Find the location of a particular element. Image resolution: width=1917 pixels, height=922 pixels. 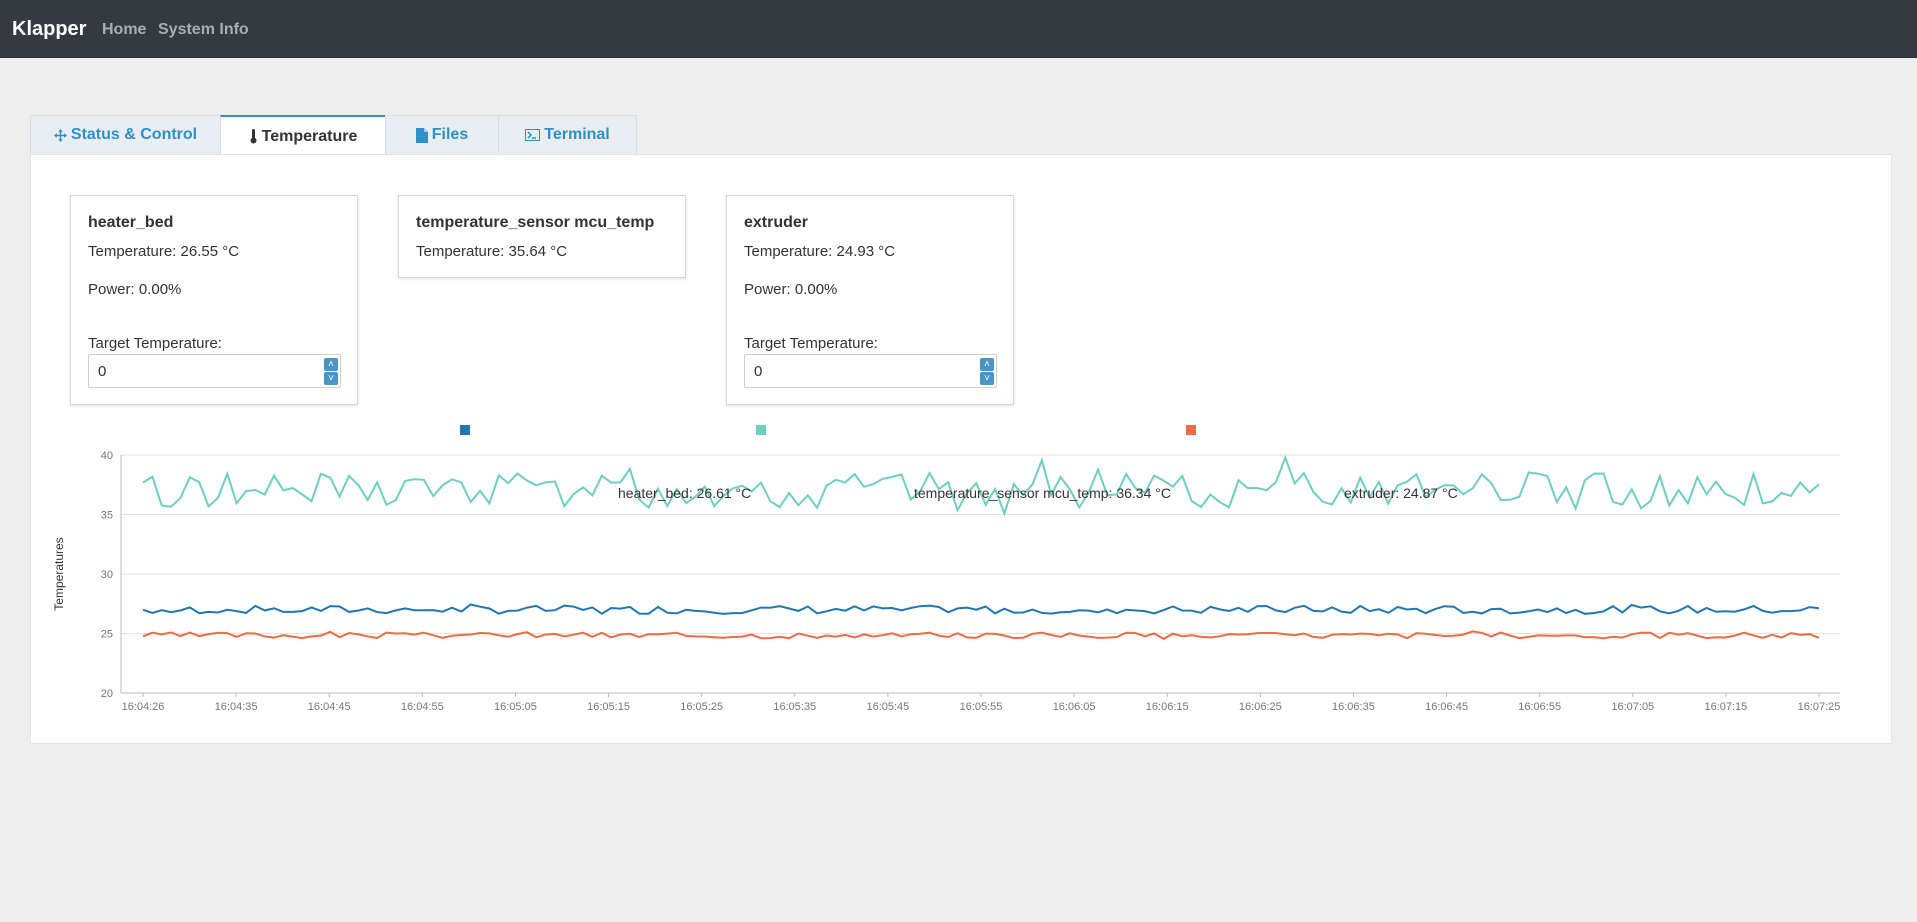

series-line-extruder is located at coordinates (981, 635).